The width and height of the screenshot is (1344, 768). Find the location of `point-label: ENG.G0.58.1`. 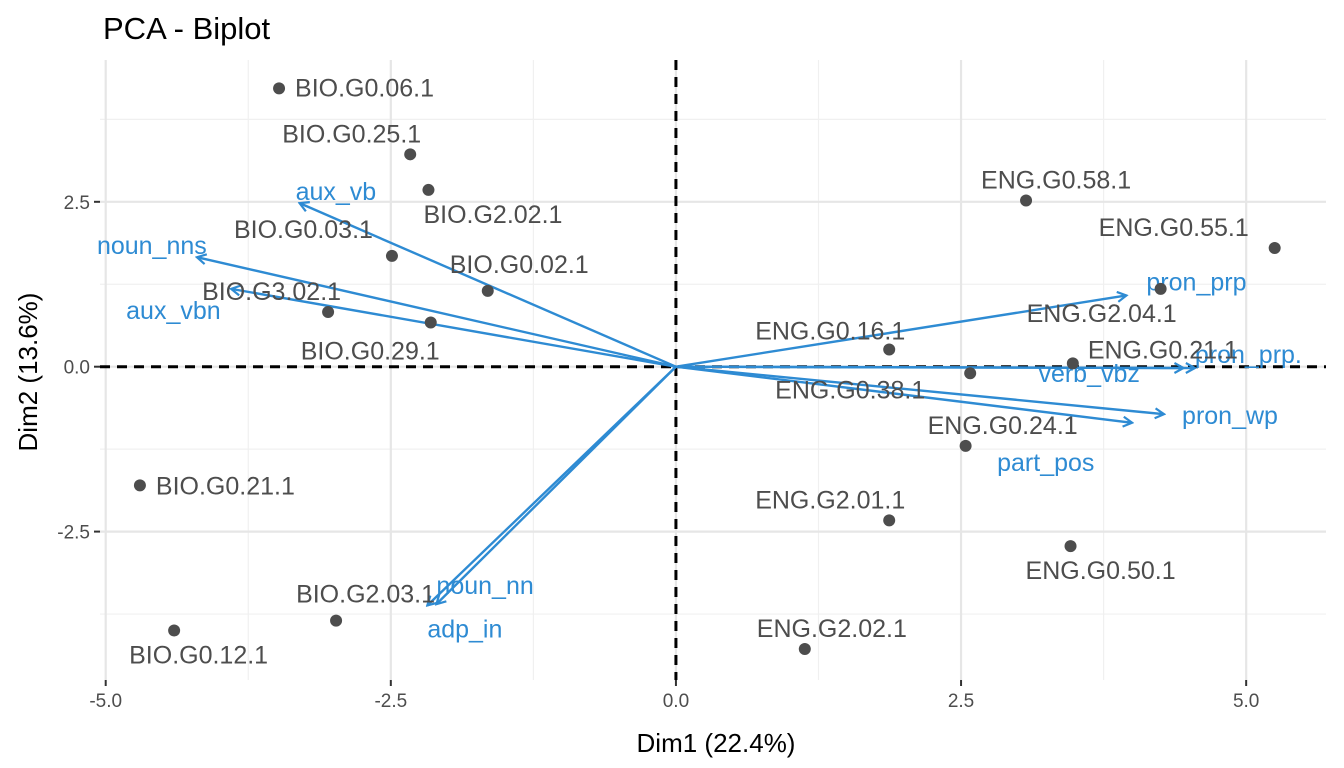

point-label: ENG.G0.58.1 is located at coordinates (1056, 180).